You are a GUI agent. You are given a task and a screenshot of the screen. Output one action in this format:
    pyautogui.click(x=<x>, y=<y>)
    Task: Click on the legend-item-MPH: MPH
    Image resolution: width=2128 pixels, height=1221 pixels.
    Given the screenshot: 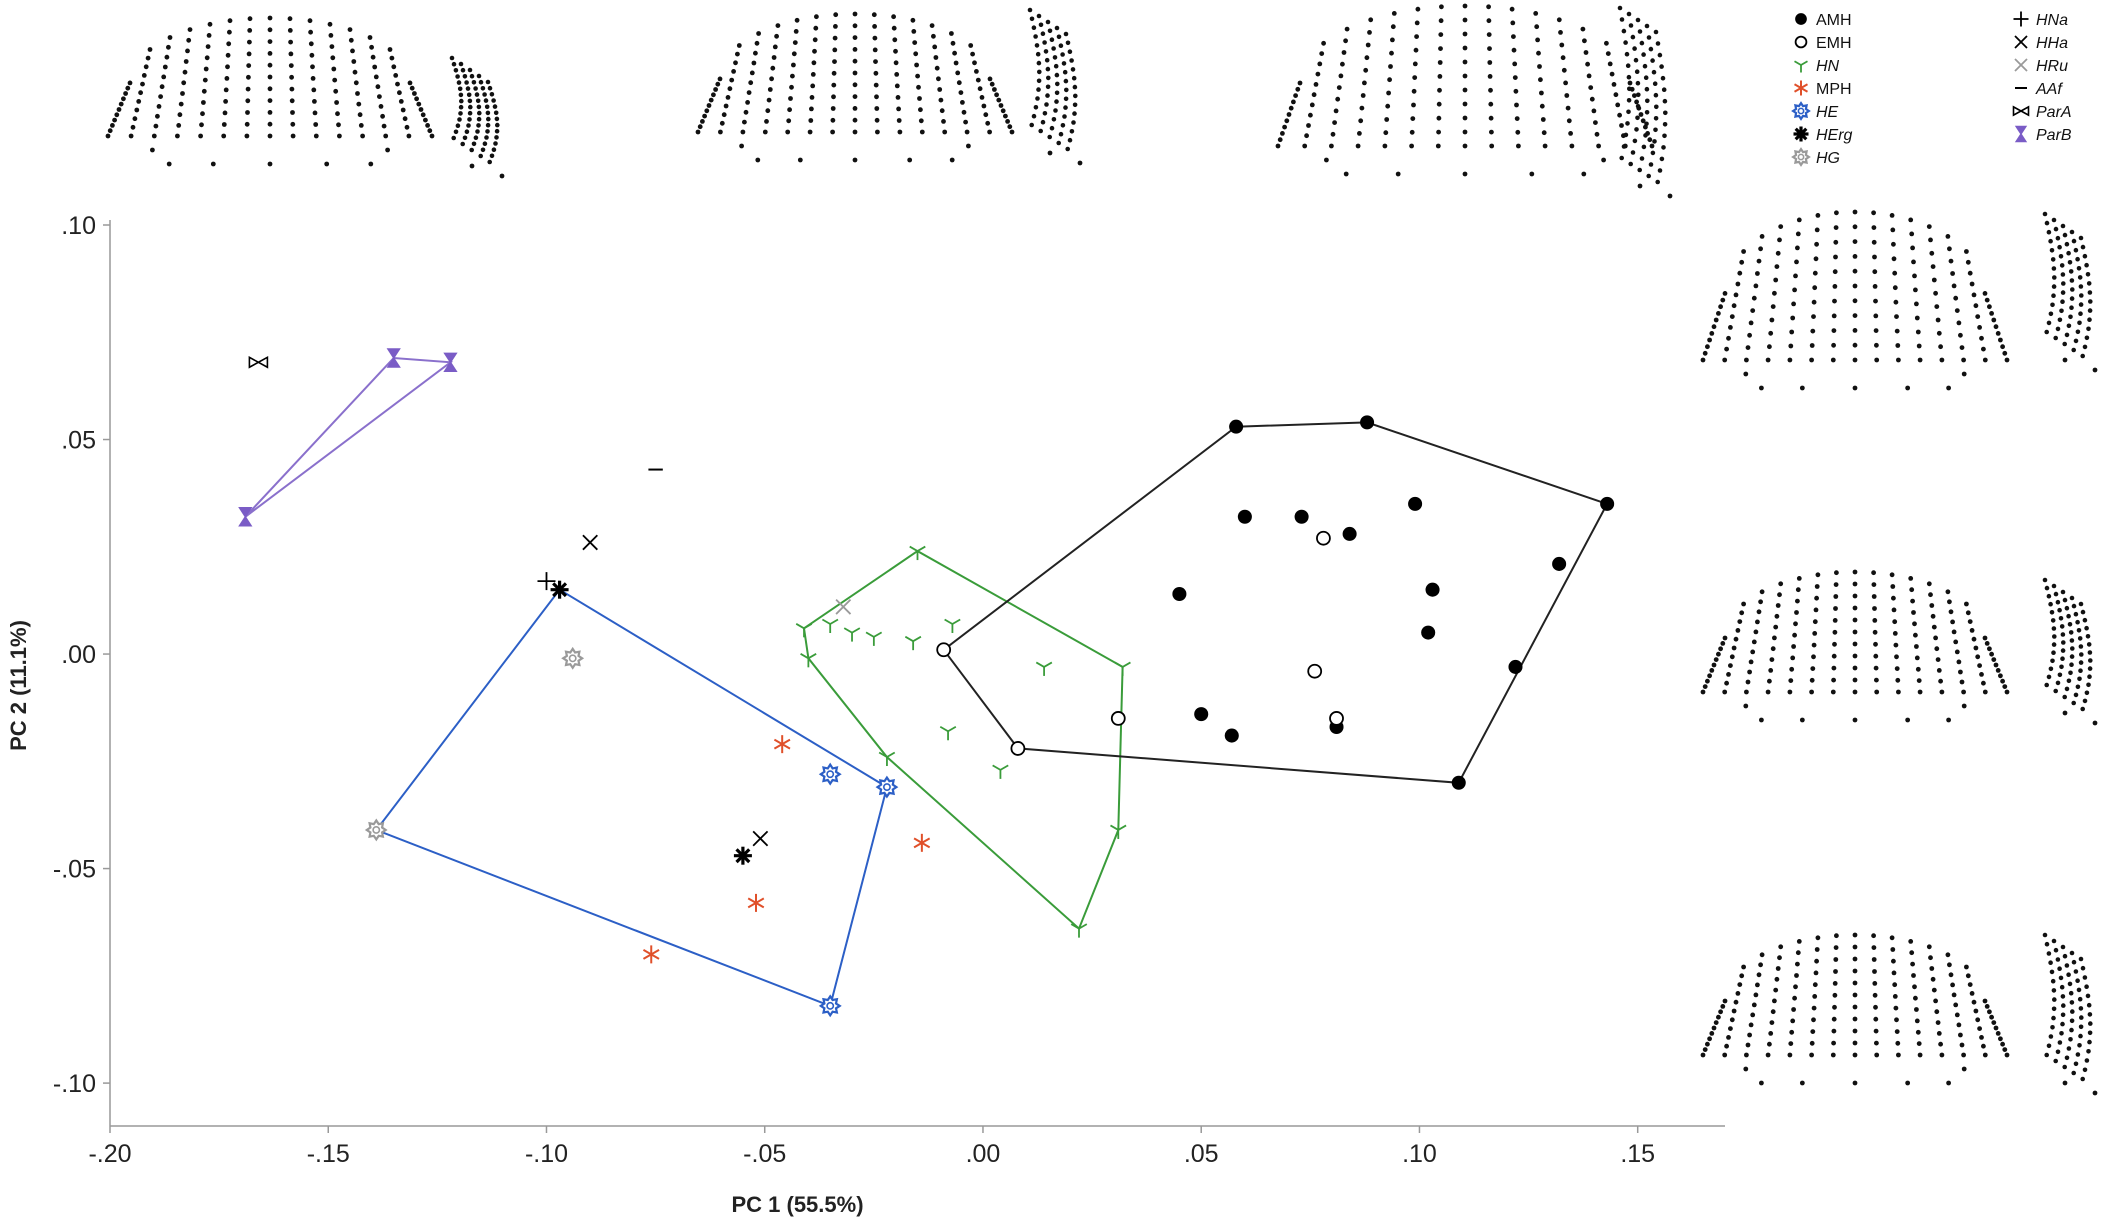 What is the action you would take?
    pyautogui.click(x=1823, y=89)
    